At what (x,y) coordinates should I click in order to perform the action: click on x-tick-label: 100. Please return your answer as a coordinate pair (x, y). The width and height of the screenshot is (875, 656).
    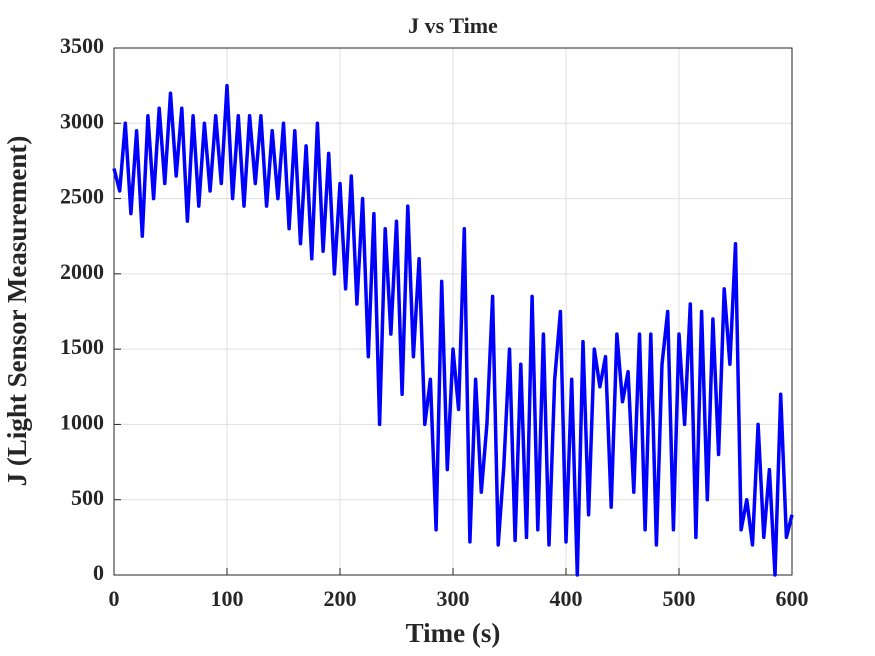
    Looking at the image, I should click on (227, 598).